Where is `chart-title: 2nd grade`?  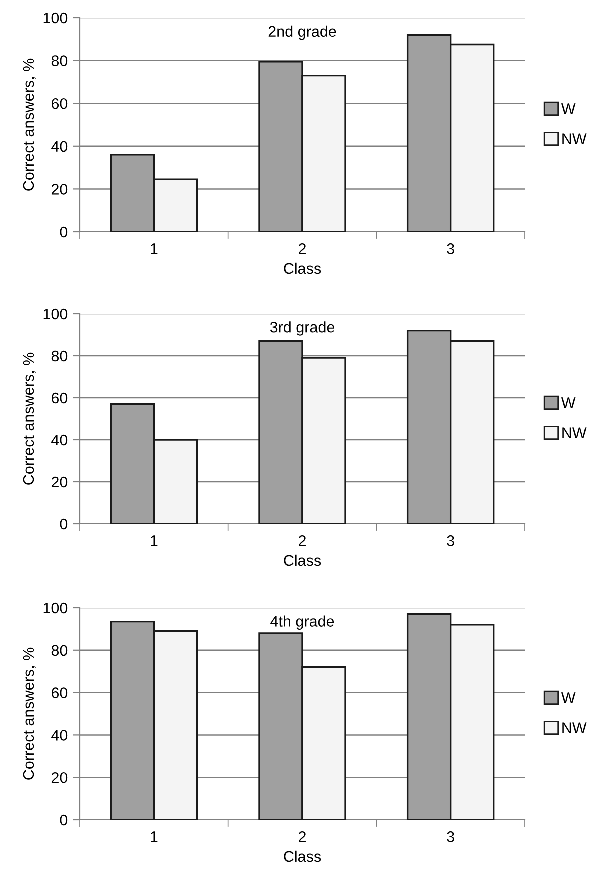 chart-title: 2nd grade is located at coordinates (302, 33).